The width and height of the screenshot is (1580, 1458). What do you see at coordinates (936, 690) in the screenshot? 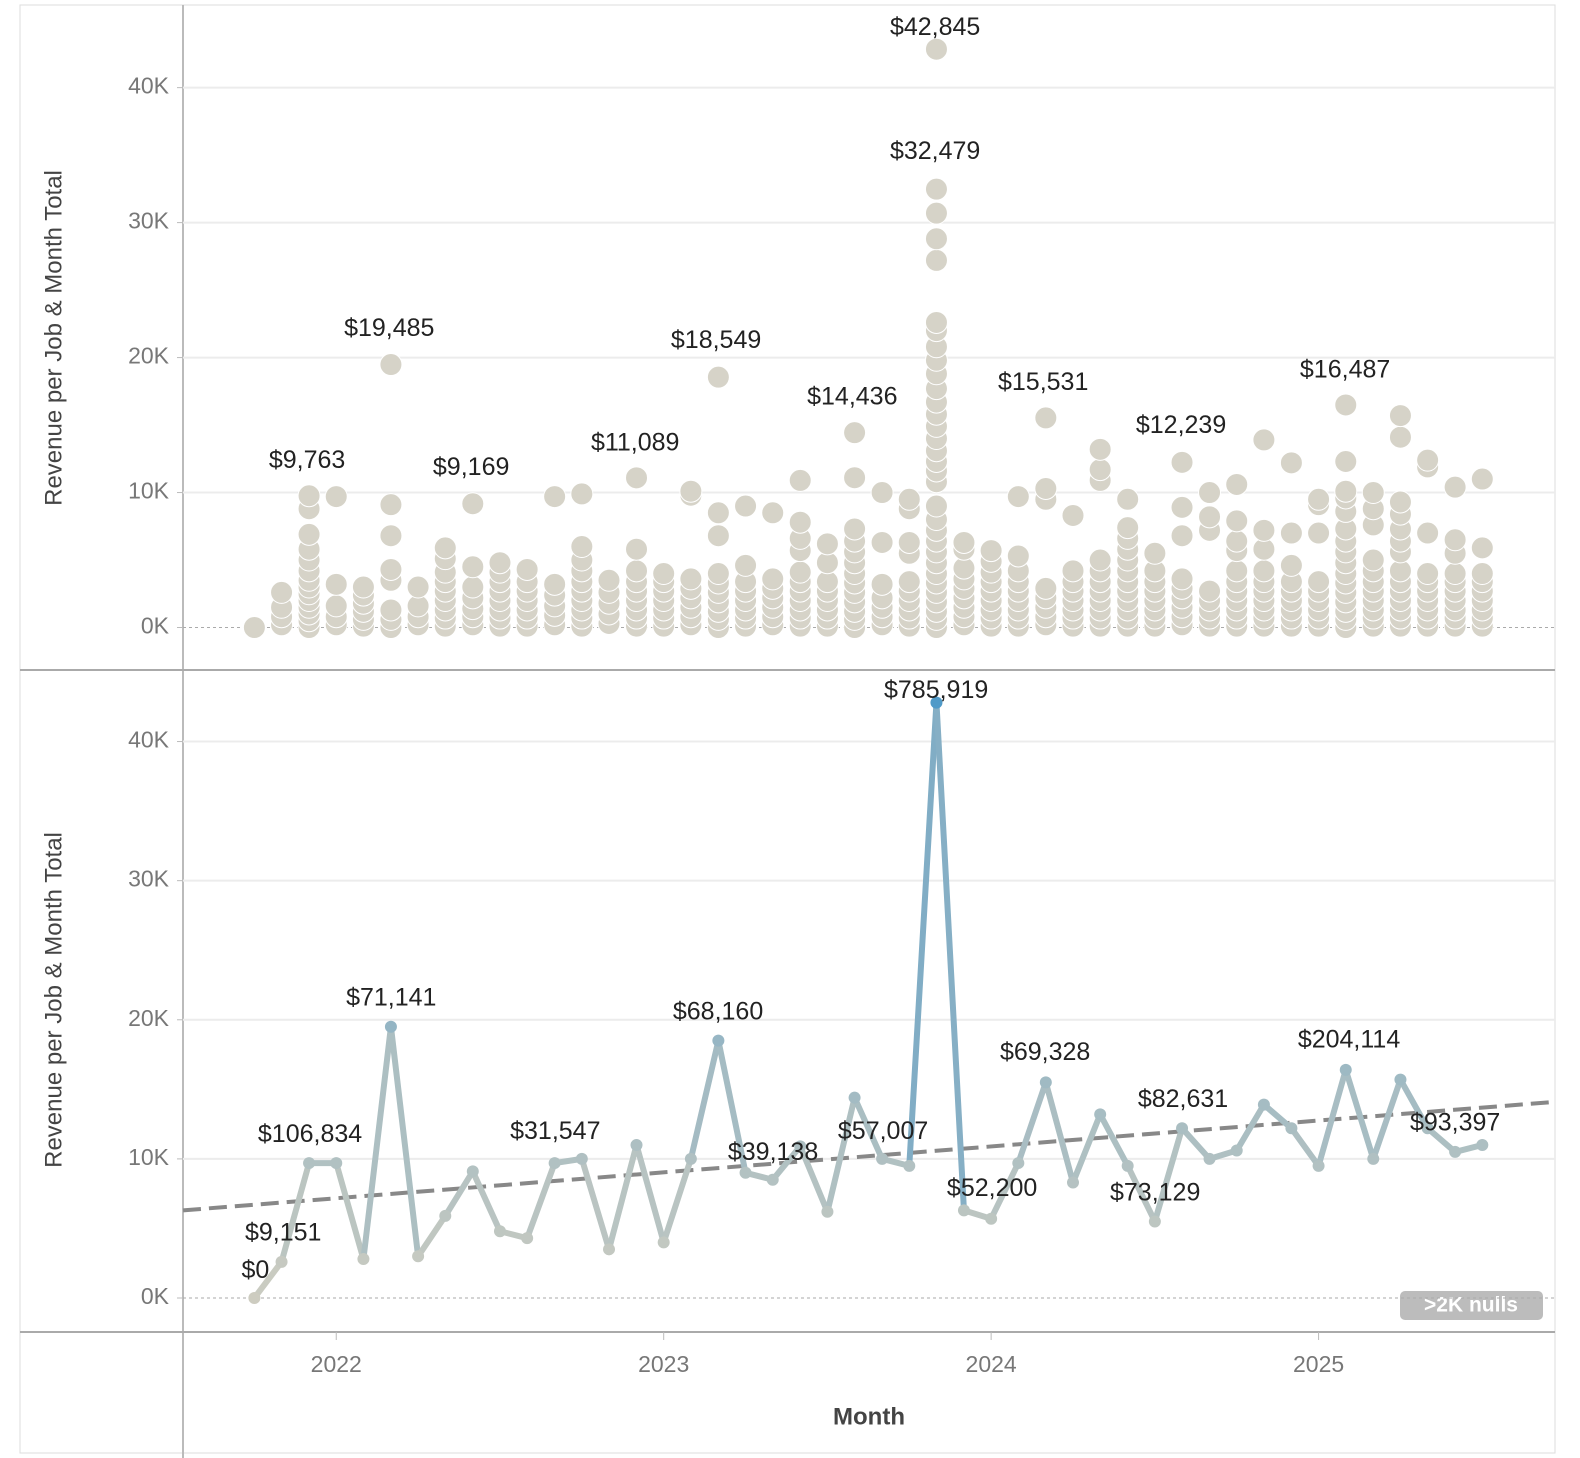
I see `data-label: $785,919` at bounding box center [936, 690].